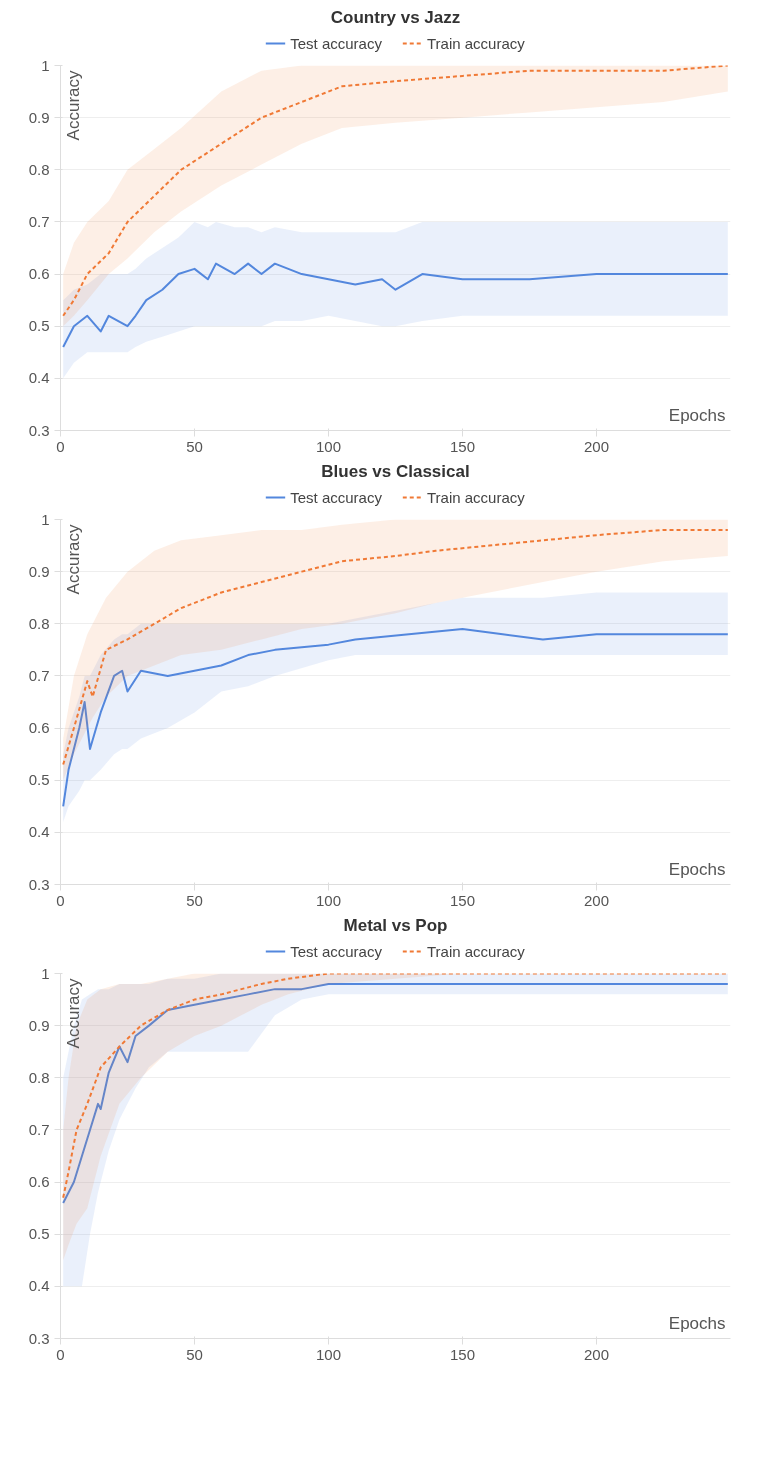  What do you see at coordinates (395, 17) in the screenshot?
I see `chart-title: Country vs Jazz` at bounding box center [395, 17].